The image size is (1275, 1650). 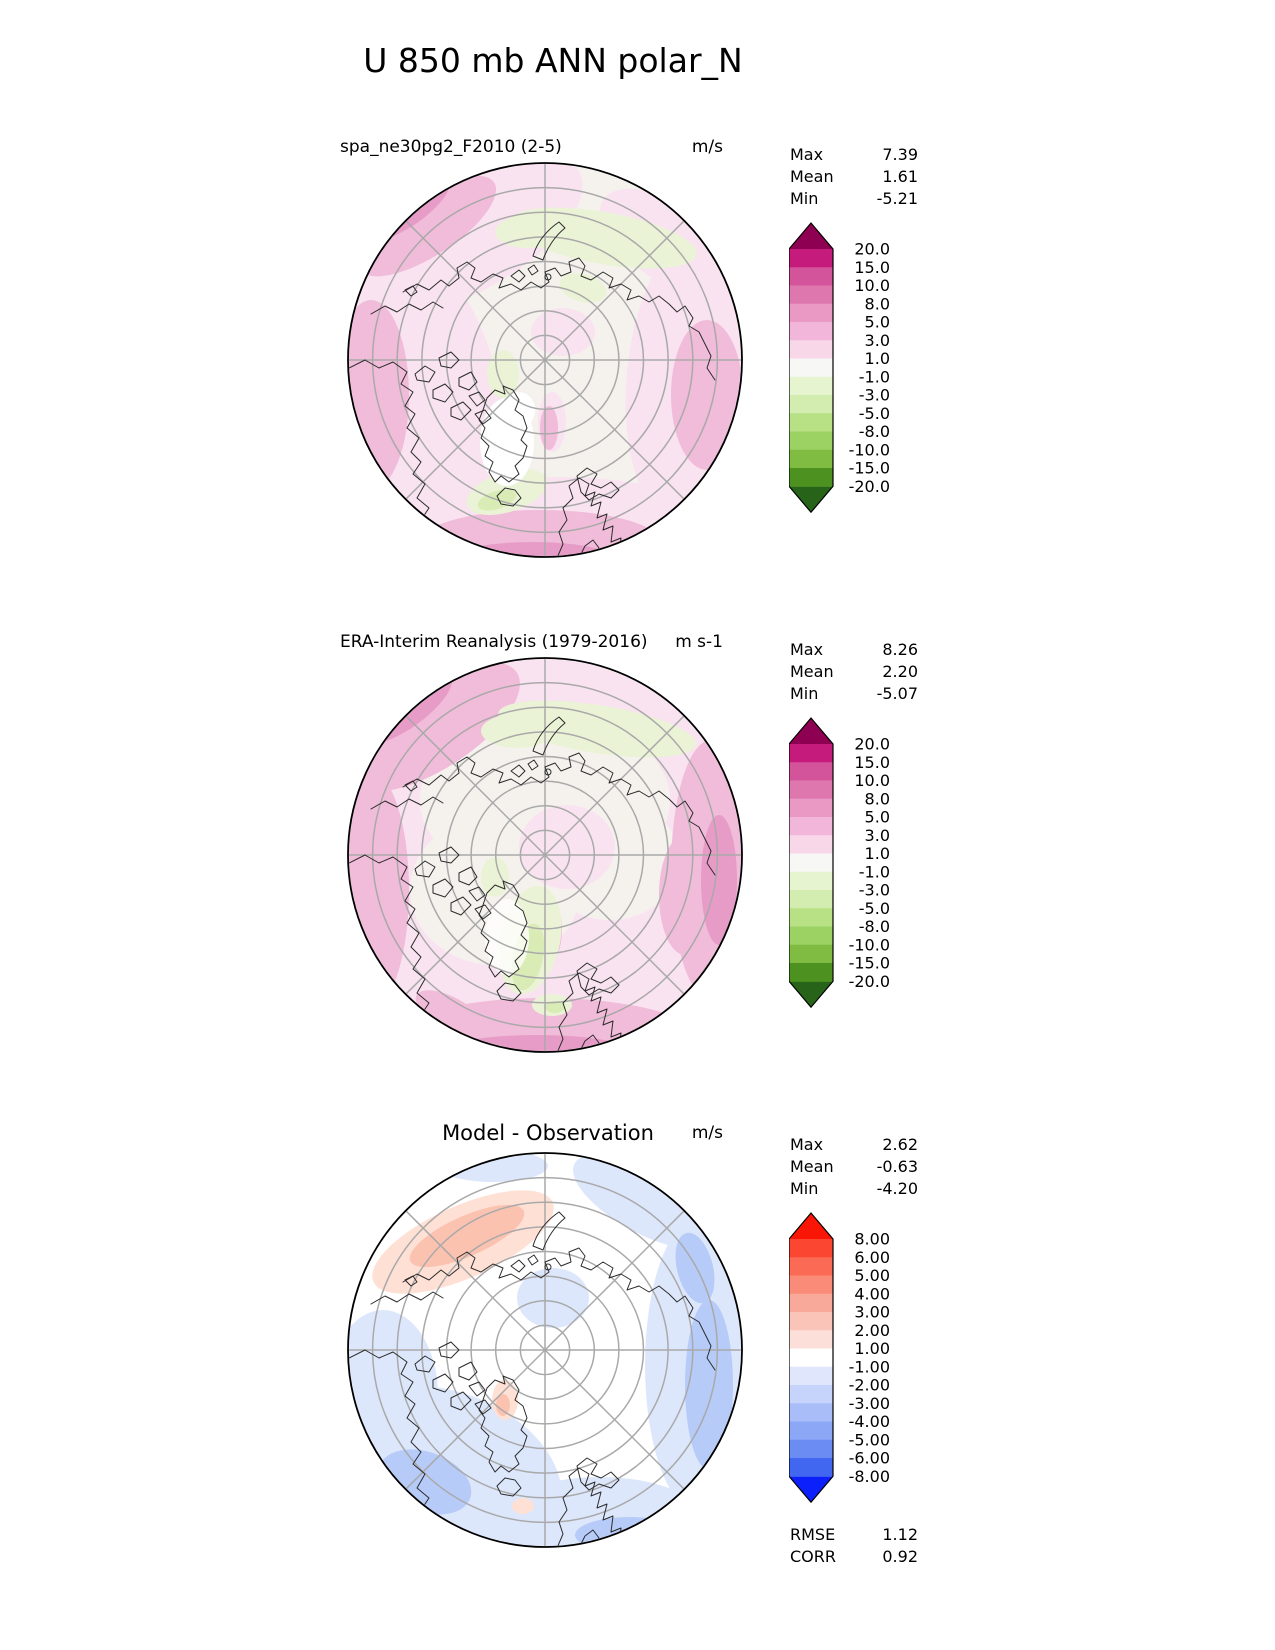 What do you see at coordinates (900, 1534) in the screenshot?
I see `stat-value: 1.12` at bounding box center [900, 1534].